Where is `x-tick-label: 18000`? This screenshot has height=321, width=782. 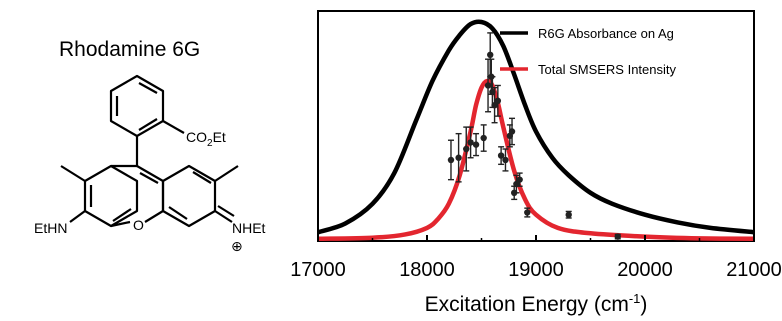 x-tick-label: 18000 is located at coordinates (427, 270).